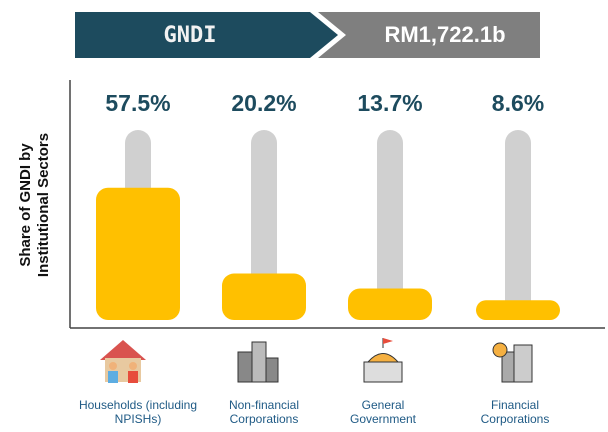  Describe the element at coordinates (138, 412) in the screenshot. I see `category-label: Households (including NPISHs)` at that location.